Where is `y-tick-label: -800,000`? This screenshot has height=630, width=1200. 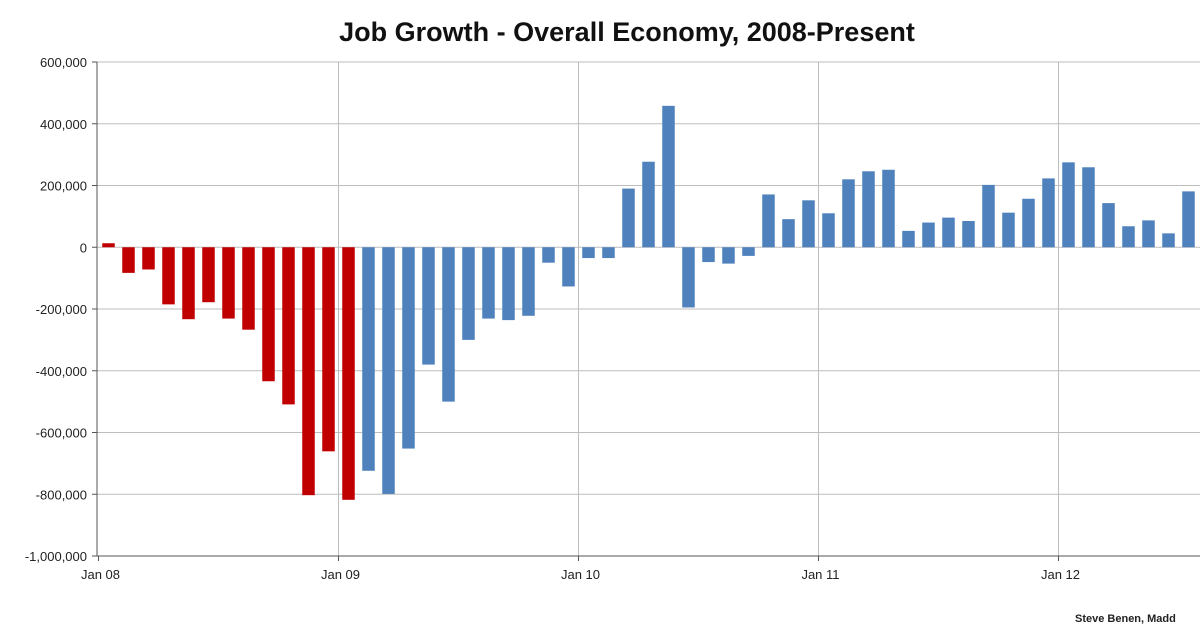 y-tick-label: -800,000 is located at coordinates (61, 494).